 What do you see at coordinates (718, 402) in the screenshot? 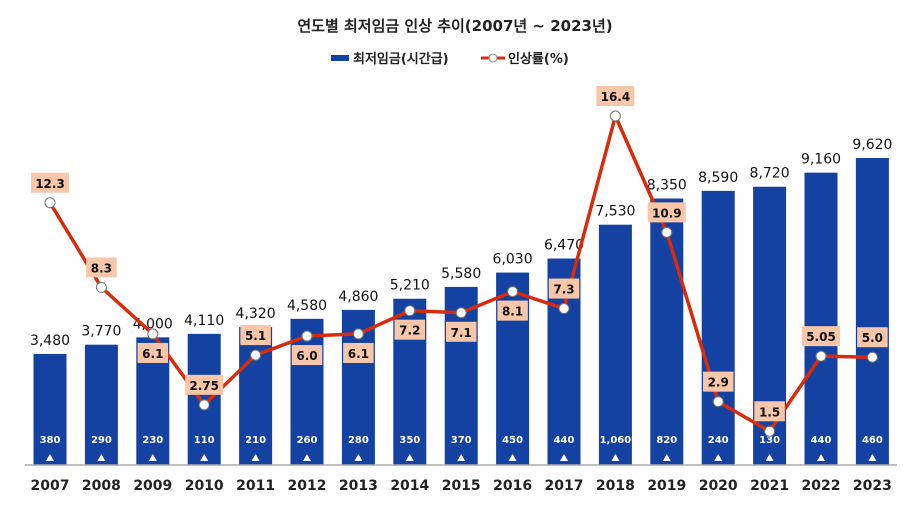
I see `rate-point-2020` at bounding box center [718, 402].